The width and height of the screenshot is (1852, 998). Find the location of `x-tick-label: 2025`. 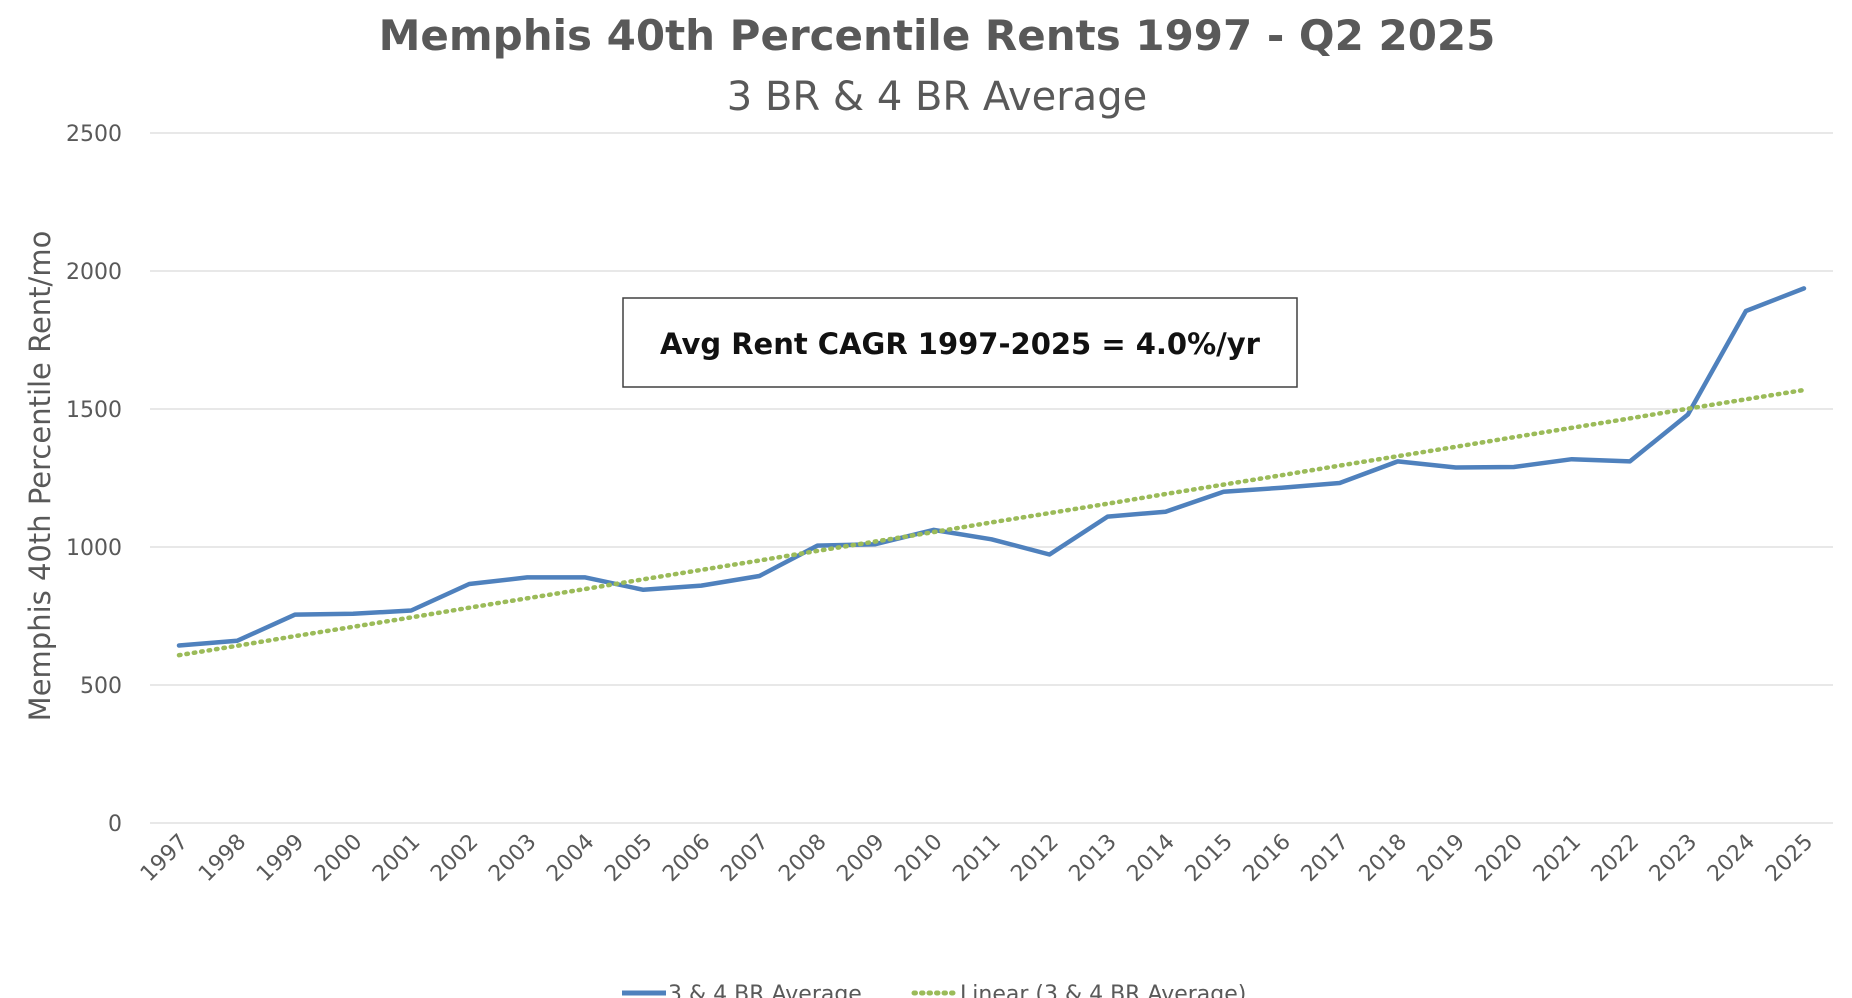

x-tick-label: 2025 is located at coordinates (1789, 858).